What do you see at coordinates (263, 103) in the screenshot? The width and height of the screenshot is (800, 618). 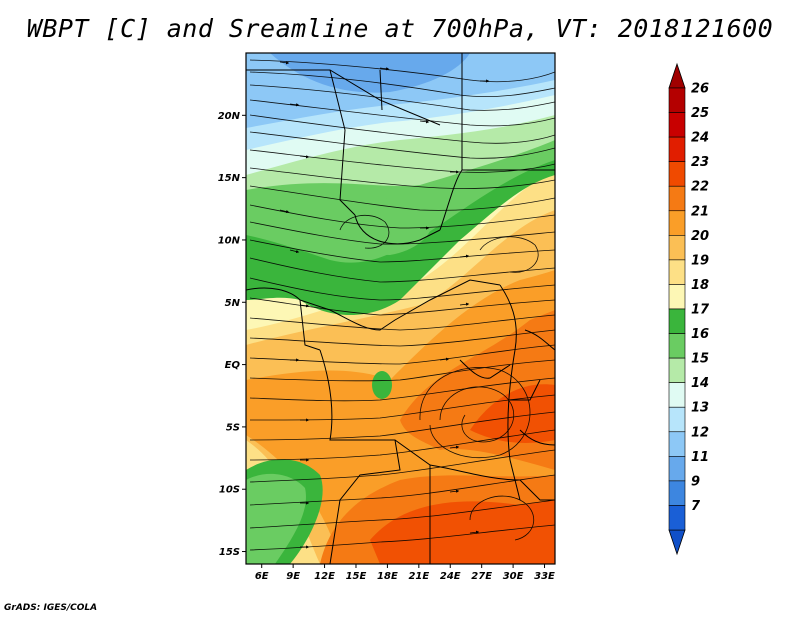 I see `wbpt-contour-12b` at bounding box center [263, 103].